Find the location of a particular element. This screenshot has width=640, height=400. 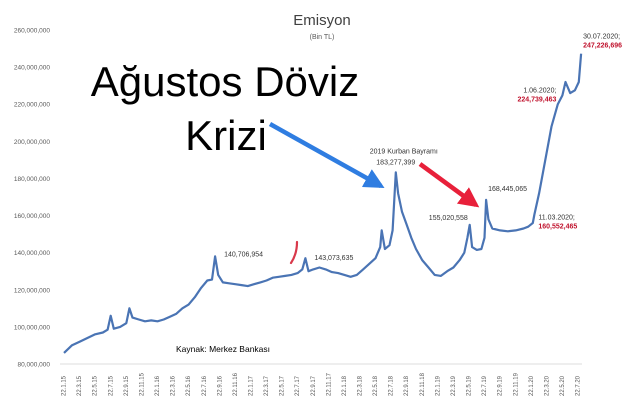

x-tick-label: 22.7.17 is located at coordinates (298, 385).